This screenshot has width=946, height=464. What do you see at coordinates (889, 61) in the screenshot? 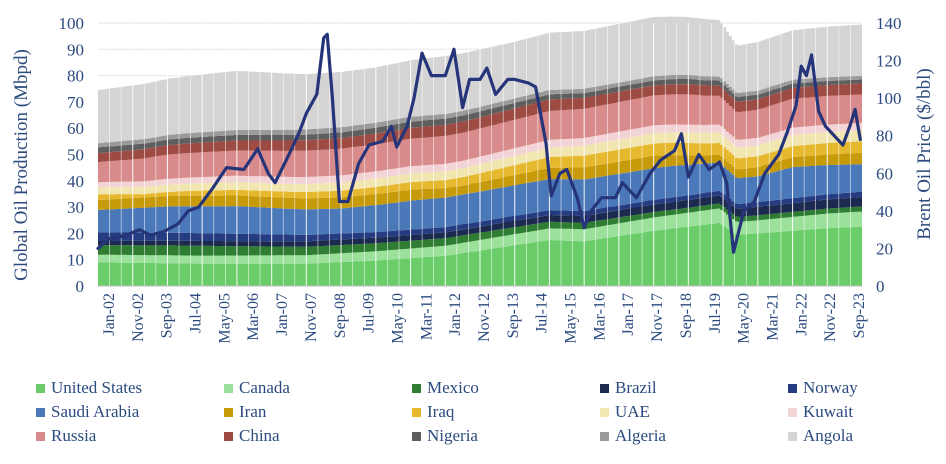
I see `y2-tick-label: 120` at bounding box center [889, 61].